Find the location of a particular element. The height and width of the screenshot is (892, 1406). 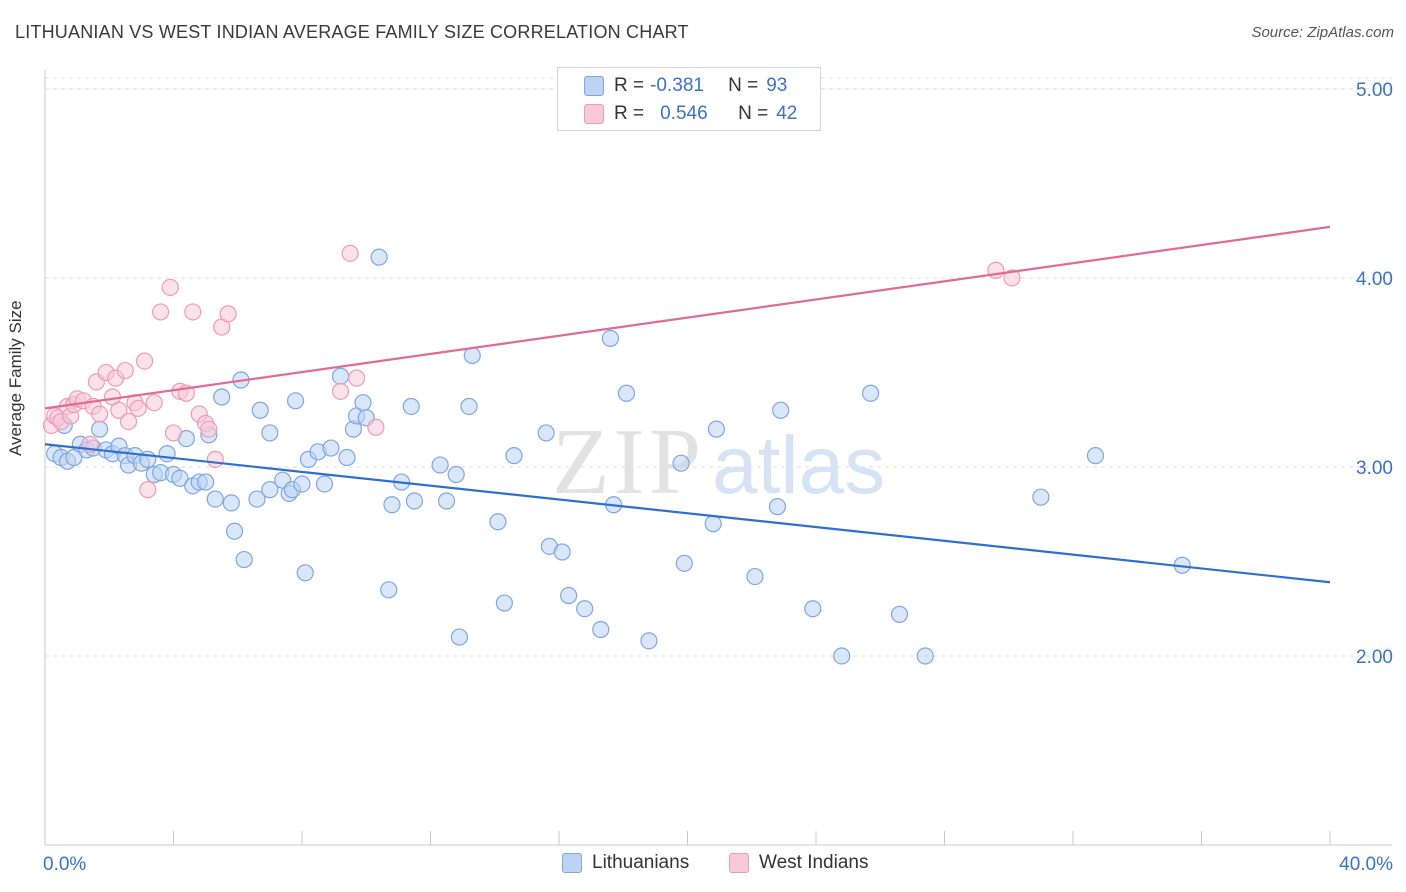

source-label: Source: ZipAtlas.com is located at coordinates (1322, 32).